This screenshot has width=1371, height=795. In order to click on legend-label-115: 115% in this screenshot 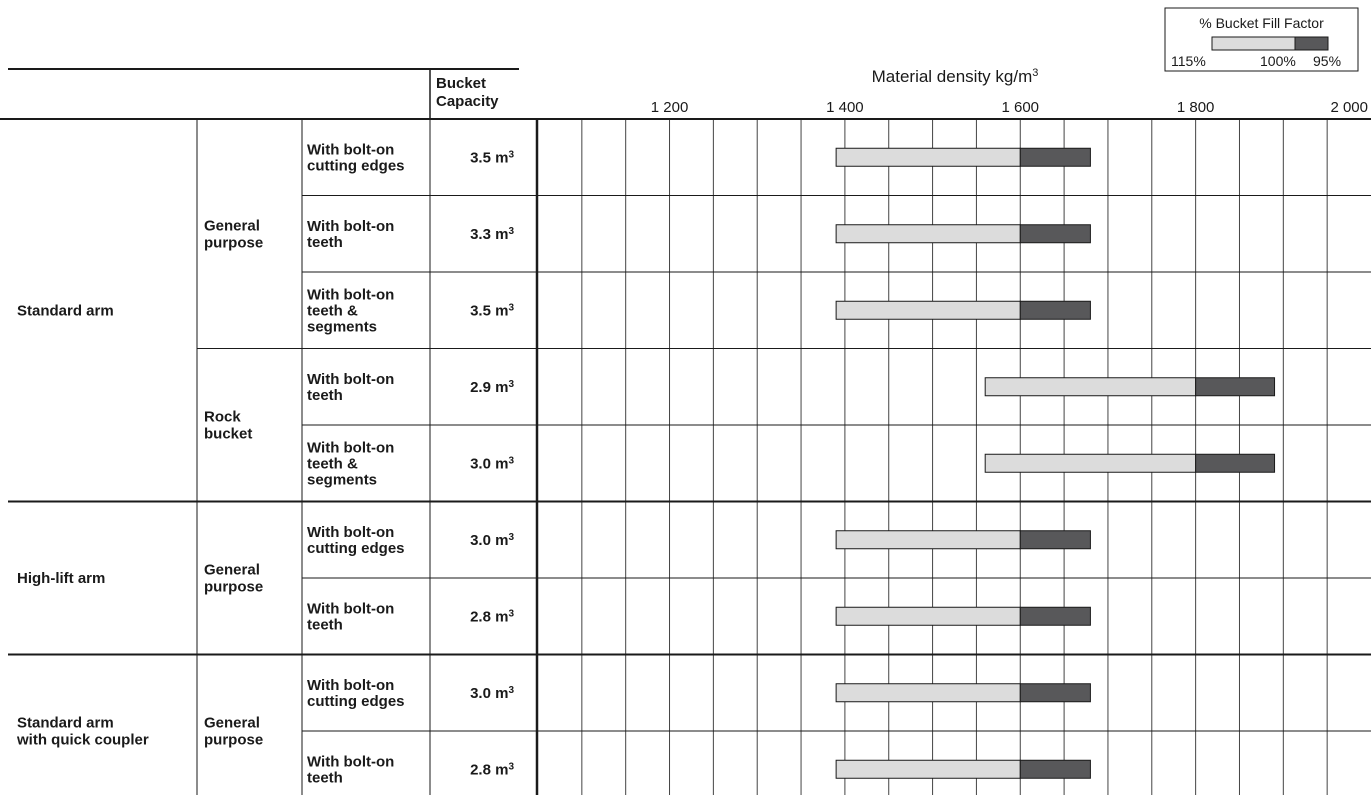, I will do `click(1188, 61)`.